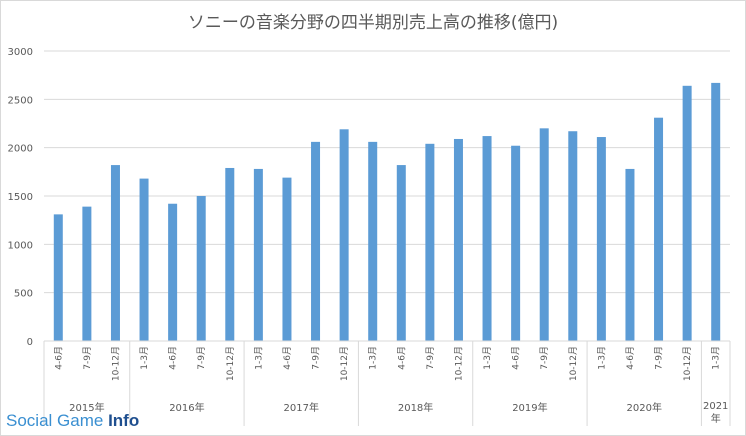 The height and width of the screenshot is (436, 746). I want to click on y-tick-label: 1500, so click(20, 197).